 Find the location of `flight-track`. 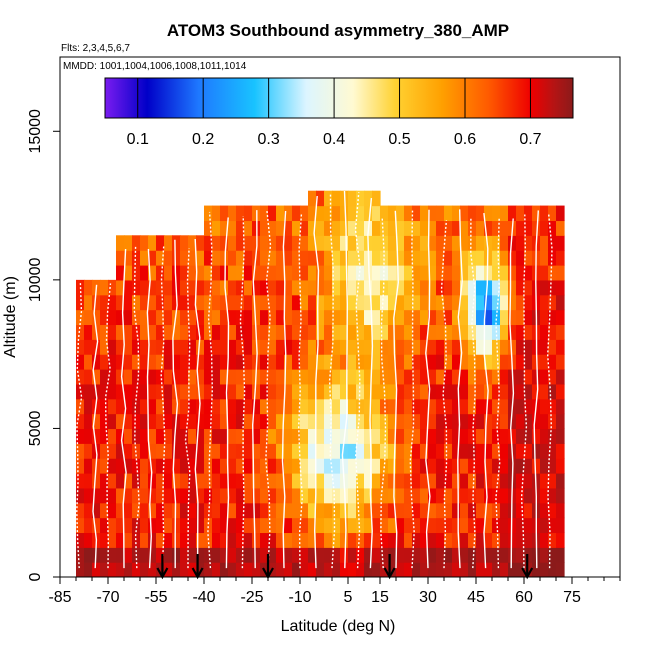

flight-track is located at coordinates (498, 393).